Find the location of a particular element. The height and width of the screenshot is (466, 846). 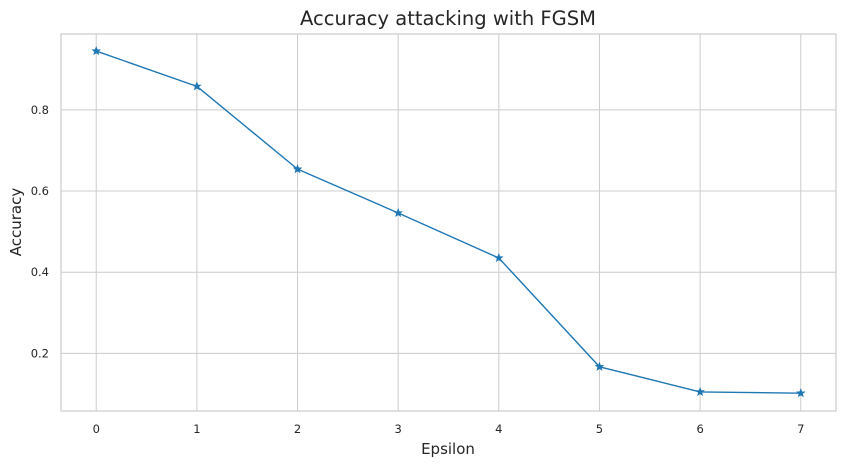

x-tick-label: 4 is located at coordinates (498, 429).